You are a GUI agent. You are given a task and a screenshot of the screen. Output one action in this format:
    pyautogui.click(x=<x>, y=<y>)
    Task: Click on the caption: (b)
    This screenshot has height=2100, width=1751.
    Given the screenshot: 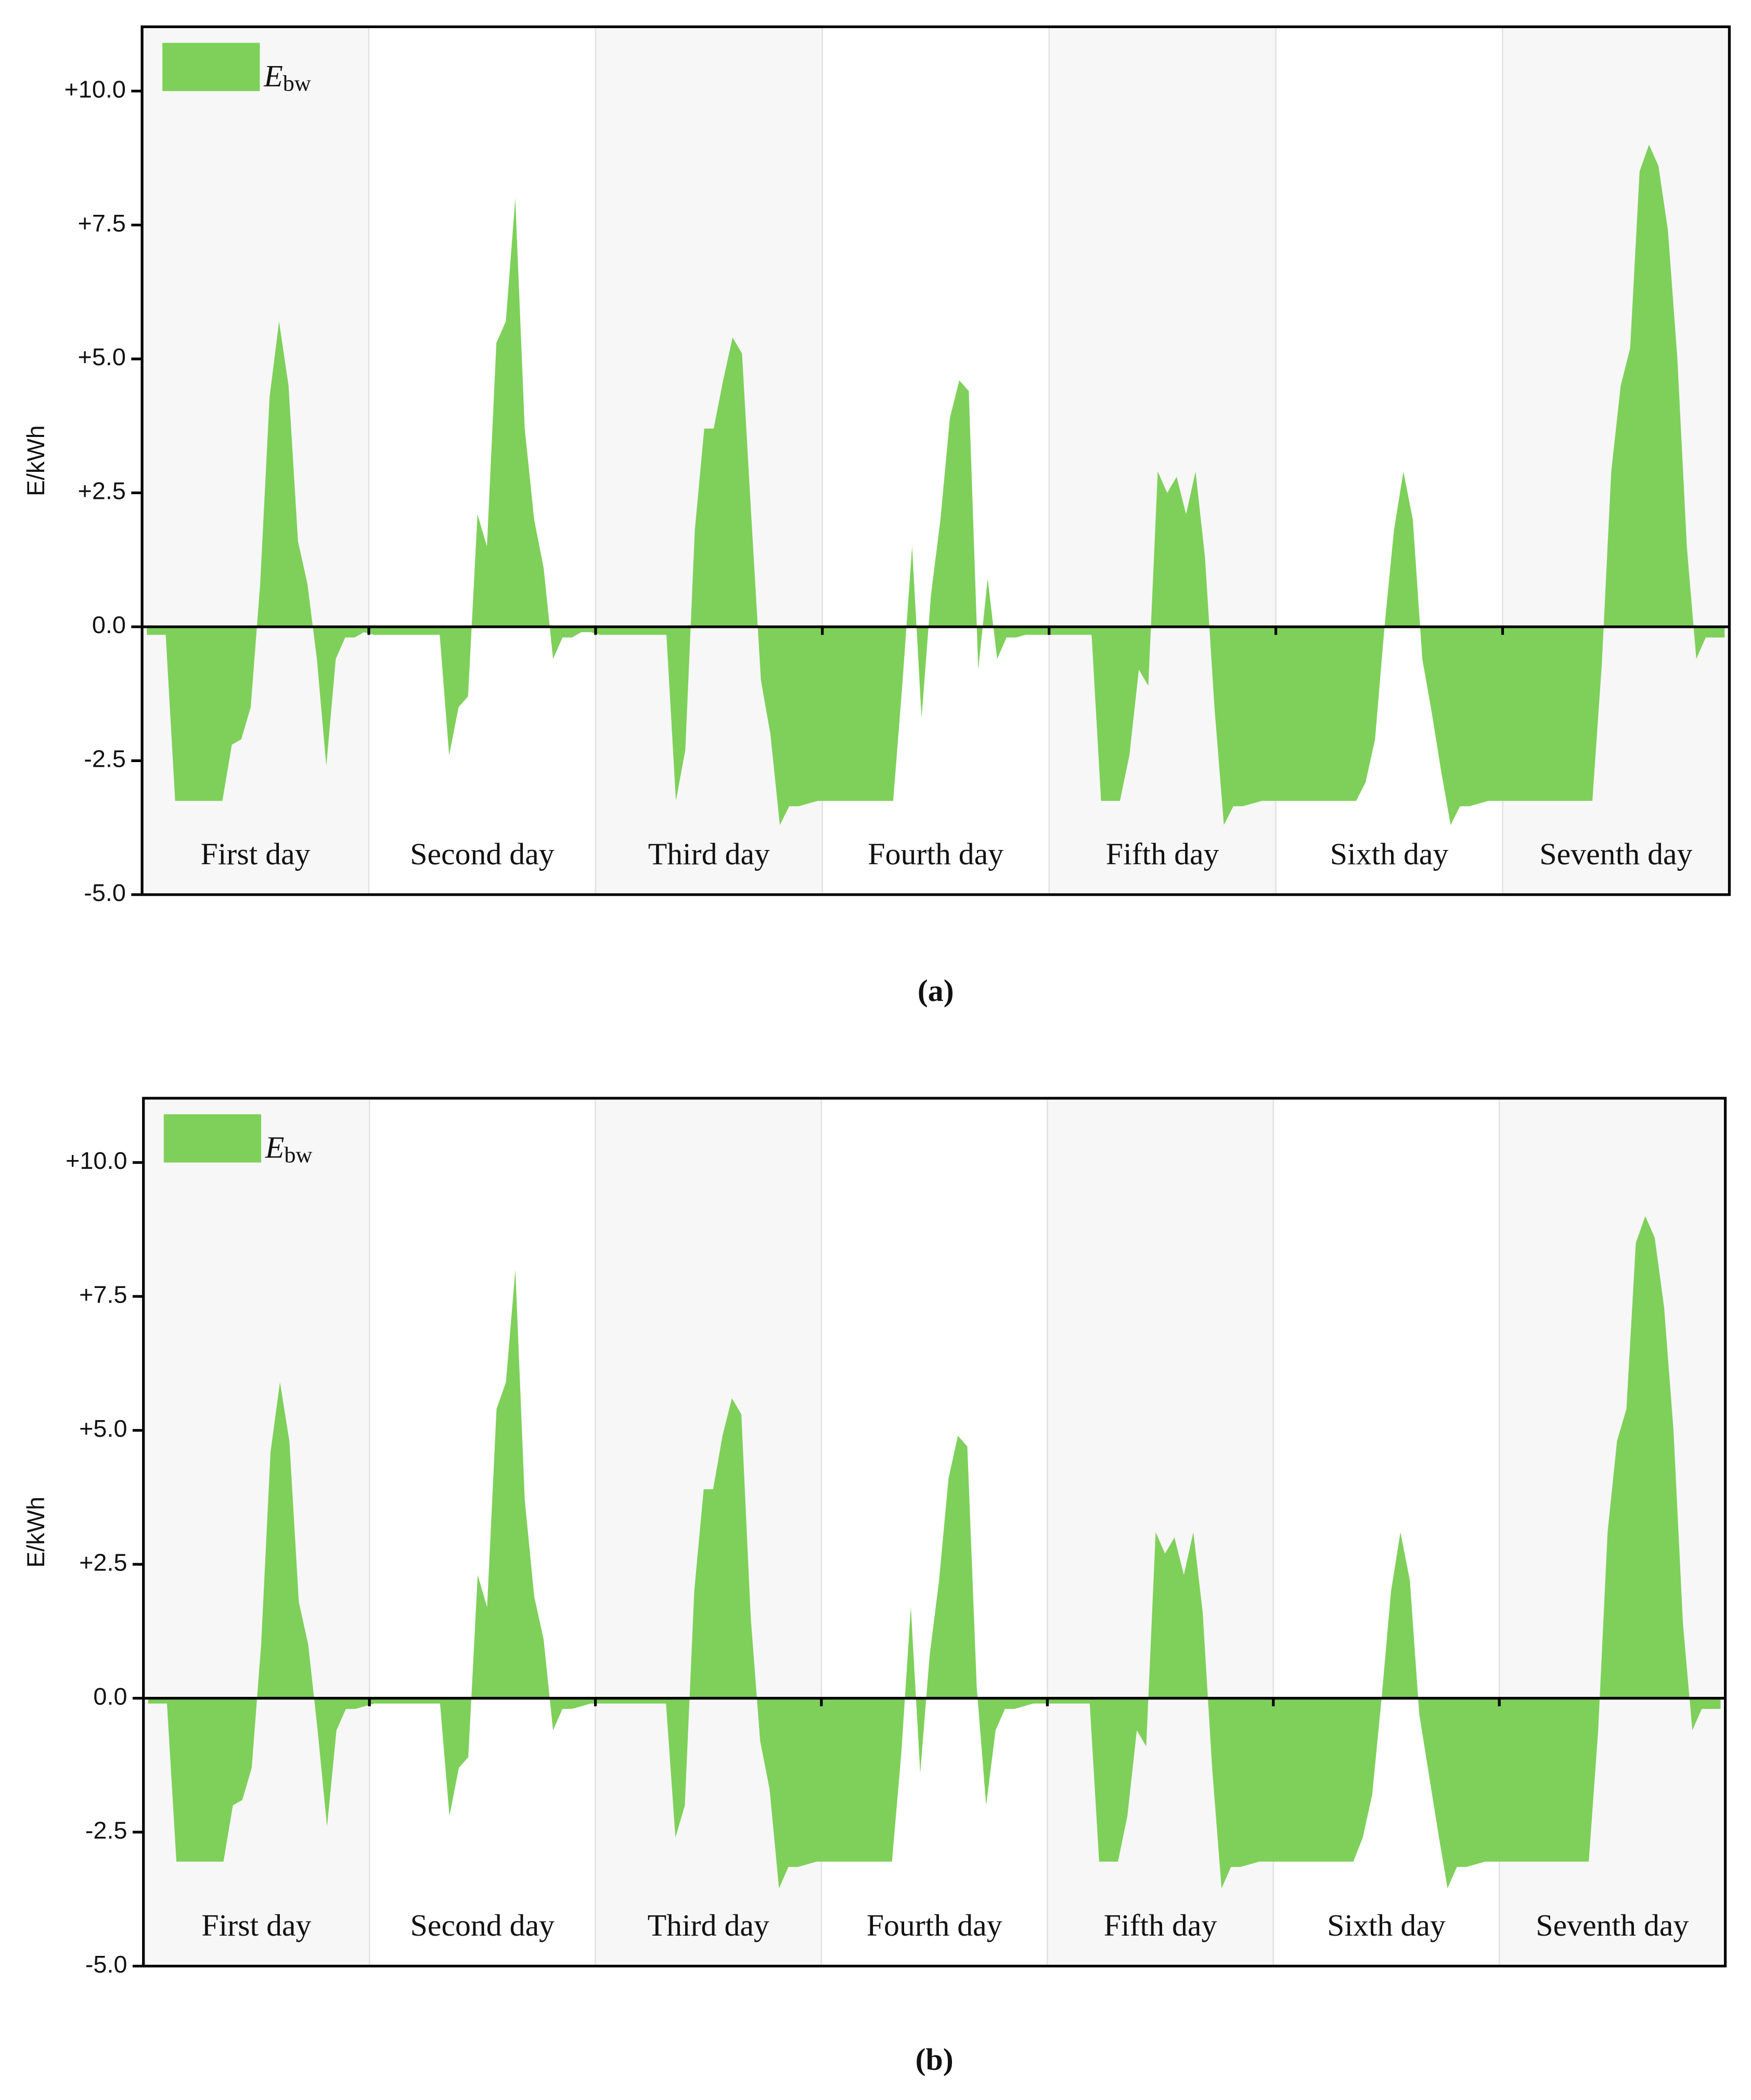 What is the action you would take?
    pyautogui.click(x=935, y=2059)
    